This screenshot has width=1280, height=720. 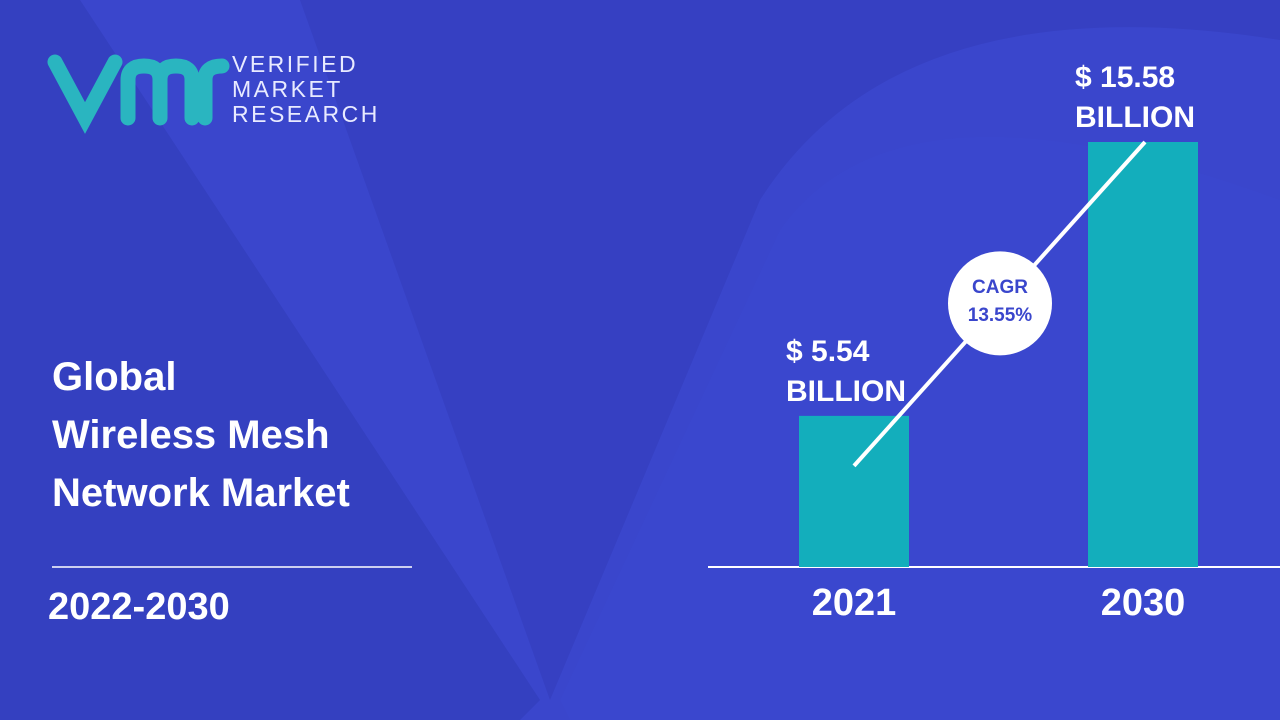 I want to click on logo-line: VERIFIED, so click(x=295, y=64).